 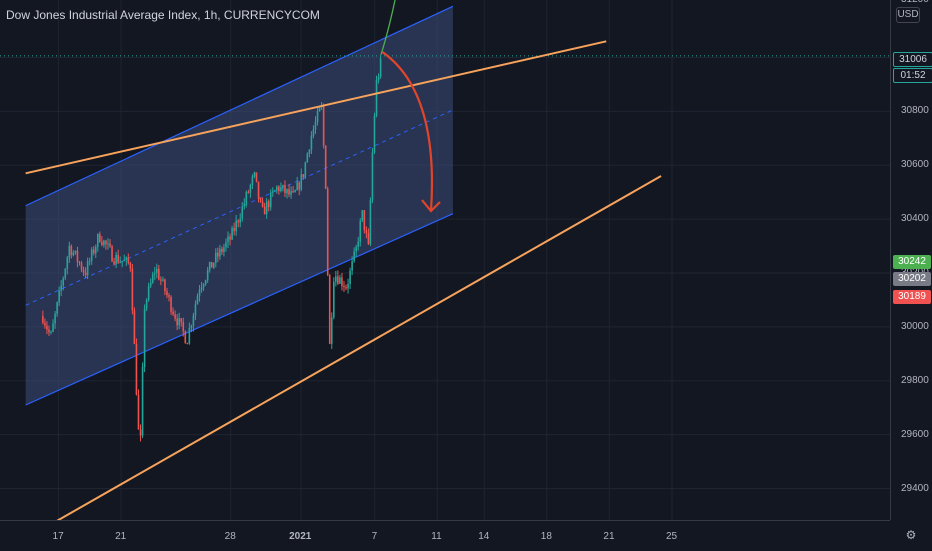 What do you see at coordinates (911, 535) in the screenshot?
I see `gear-icon: ⚙` at bounding box center [911, 535].